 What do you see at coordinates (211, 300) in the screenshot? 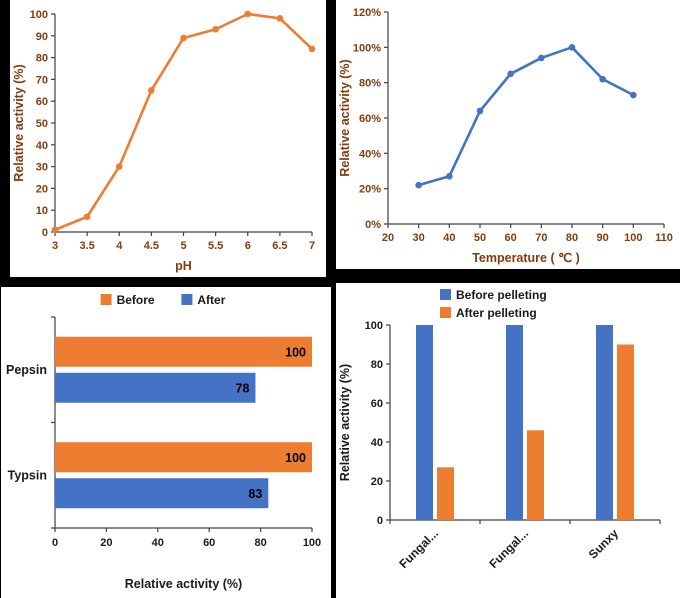
I see `svg-text: After` at bounding box center [211, 300].